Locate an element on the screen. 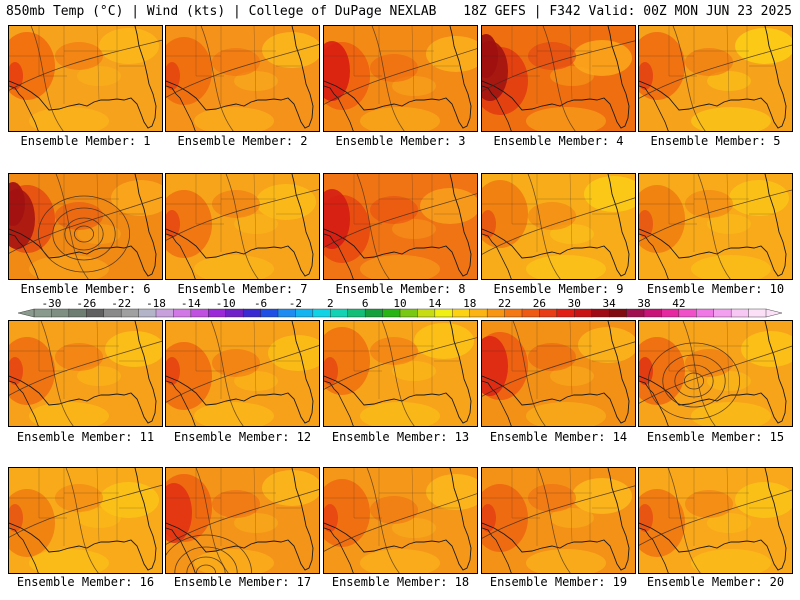 This screenshot has height=600, width=800. ensemble-member-label: Ensemble Member: 1 is located at coordinates (85, 141).